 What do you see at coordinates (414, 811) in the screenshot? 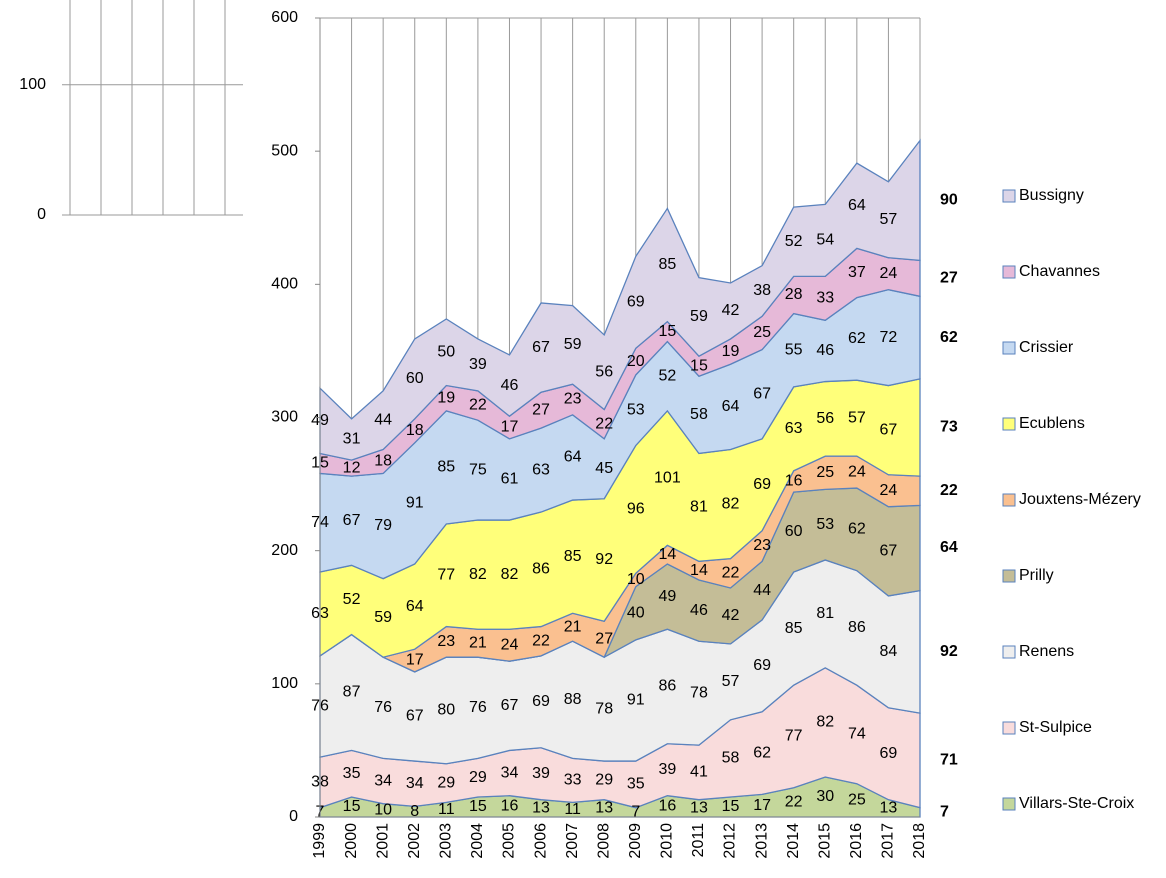
I see `data-label: 8` at bounding box center [414, 811].